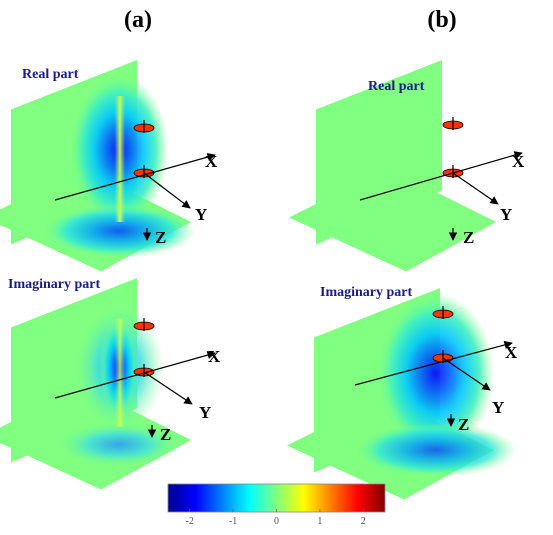  What do you see at coordinates (214, 356) in the screenshot?
I see `x-label-a-imag: X` at bounding box center [214, 356].